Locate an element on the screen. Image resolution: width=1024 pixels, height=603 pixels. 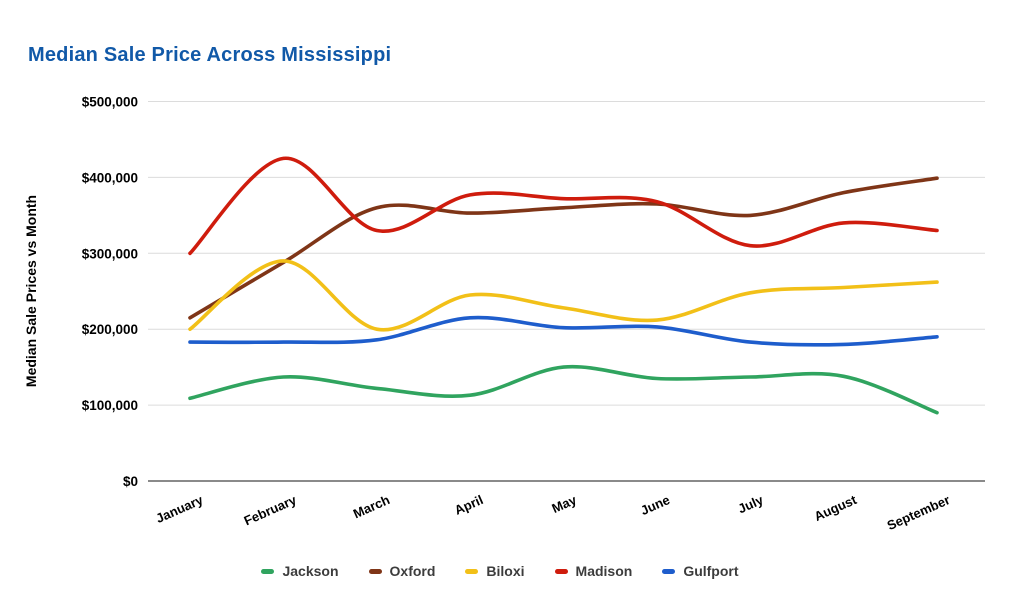
x-tick-label: May is located at coordinates (565, 504).